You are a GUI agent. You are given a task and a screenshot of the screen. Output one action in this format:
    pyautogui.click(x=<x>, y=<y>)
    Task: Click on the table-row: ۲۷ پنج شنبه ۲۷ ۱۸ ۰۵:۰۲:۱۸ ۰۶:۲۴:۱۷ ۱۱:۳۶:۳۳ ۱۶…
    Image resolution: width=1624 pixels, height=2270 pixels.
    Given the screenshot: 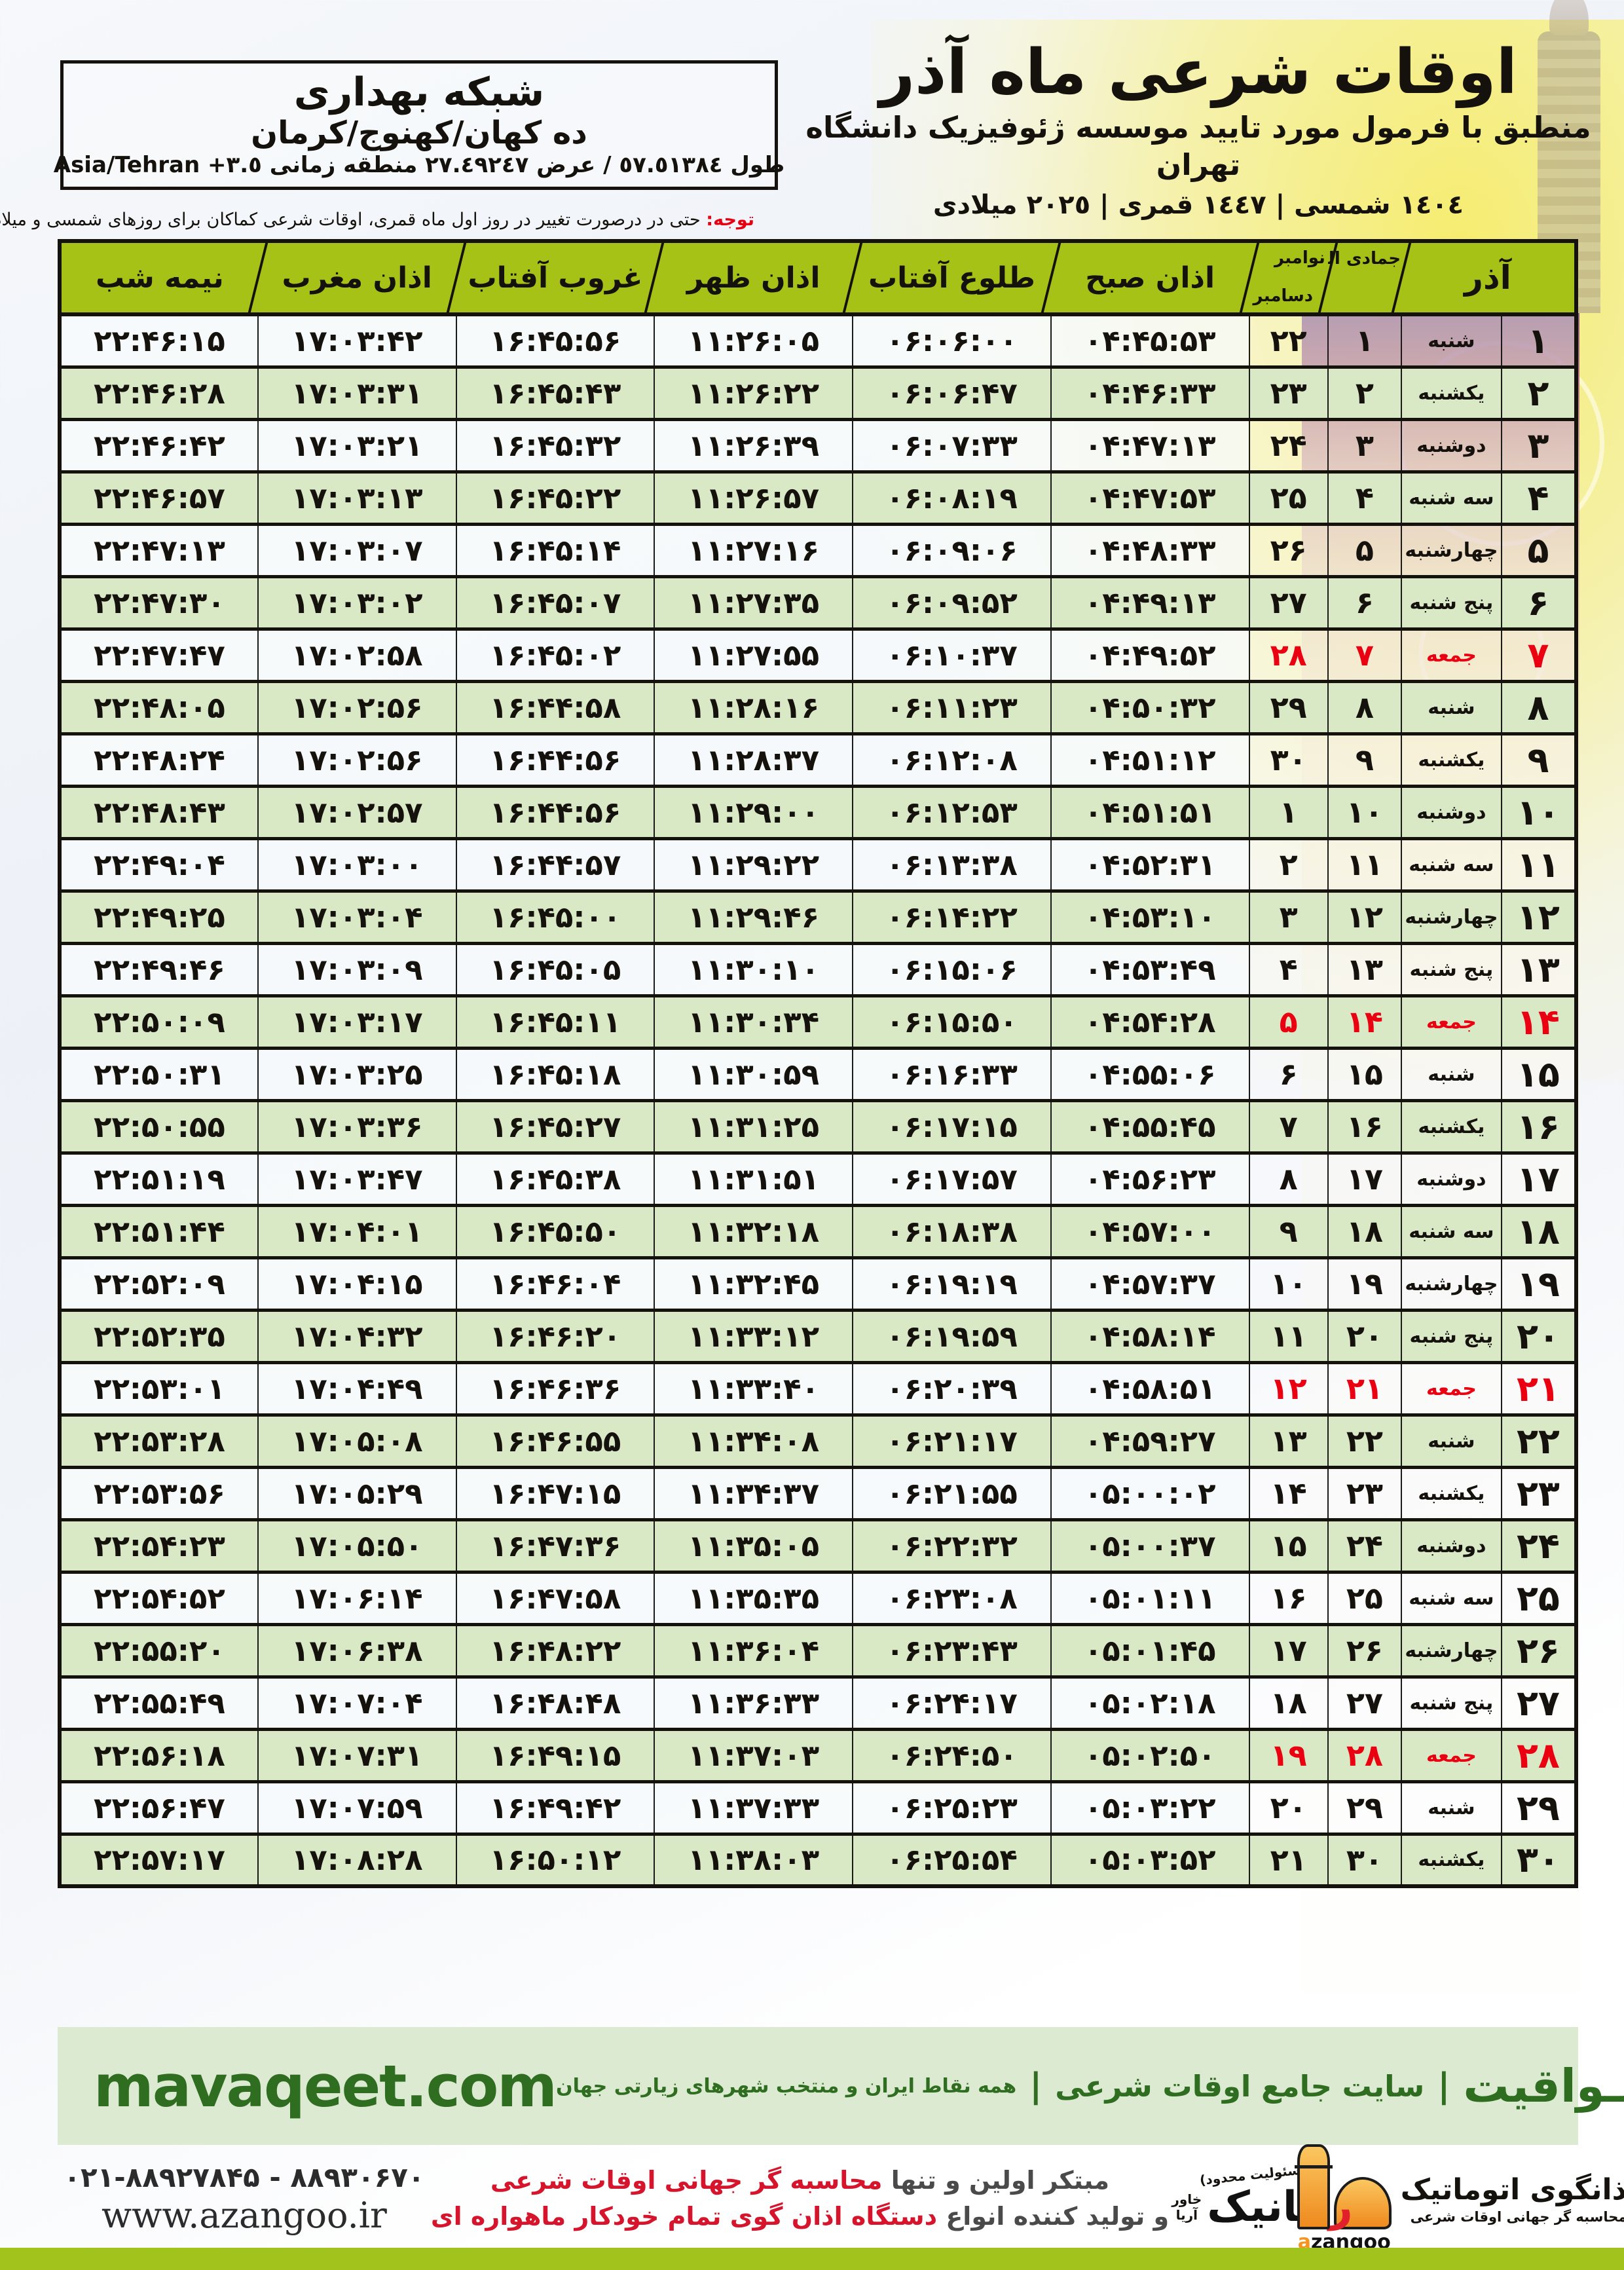 What is the action you would take?
    pyautogui.click(x=818, y=1703)
    